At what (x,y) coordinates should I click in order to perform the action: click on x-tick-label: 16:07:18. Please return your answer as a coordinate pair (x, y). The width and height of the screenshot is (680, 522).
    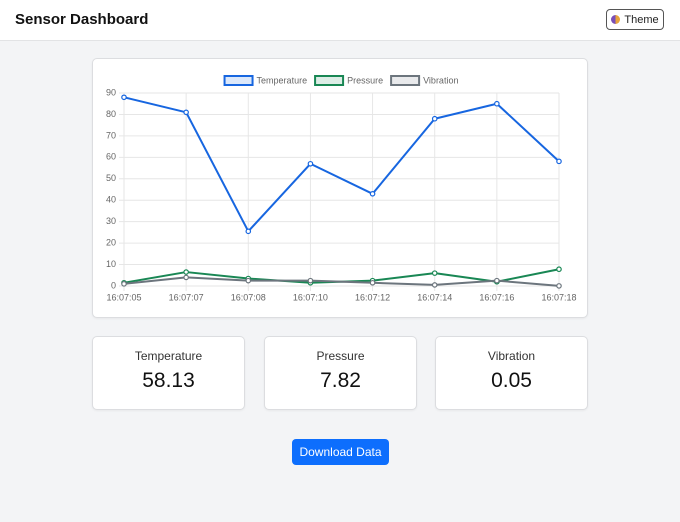
    Looking at the image, I should click on (558, 297).